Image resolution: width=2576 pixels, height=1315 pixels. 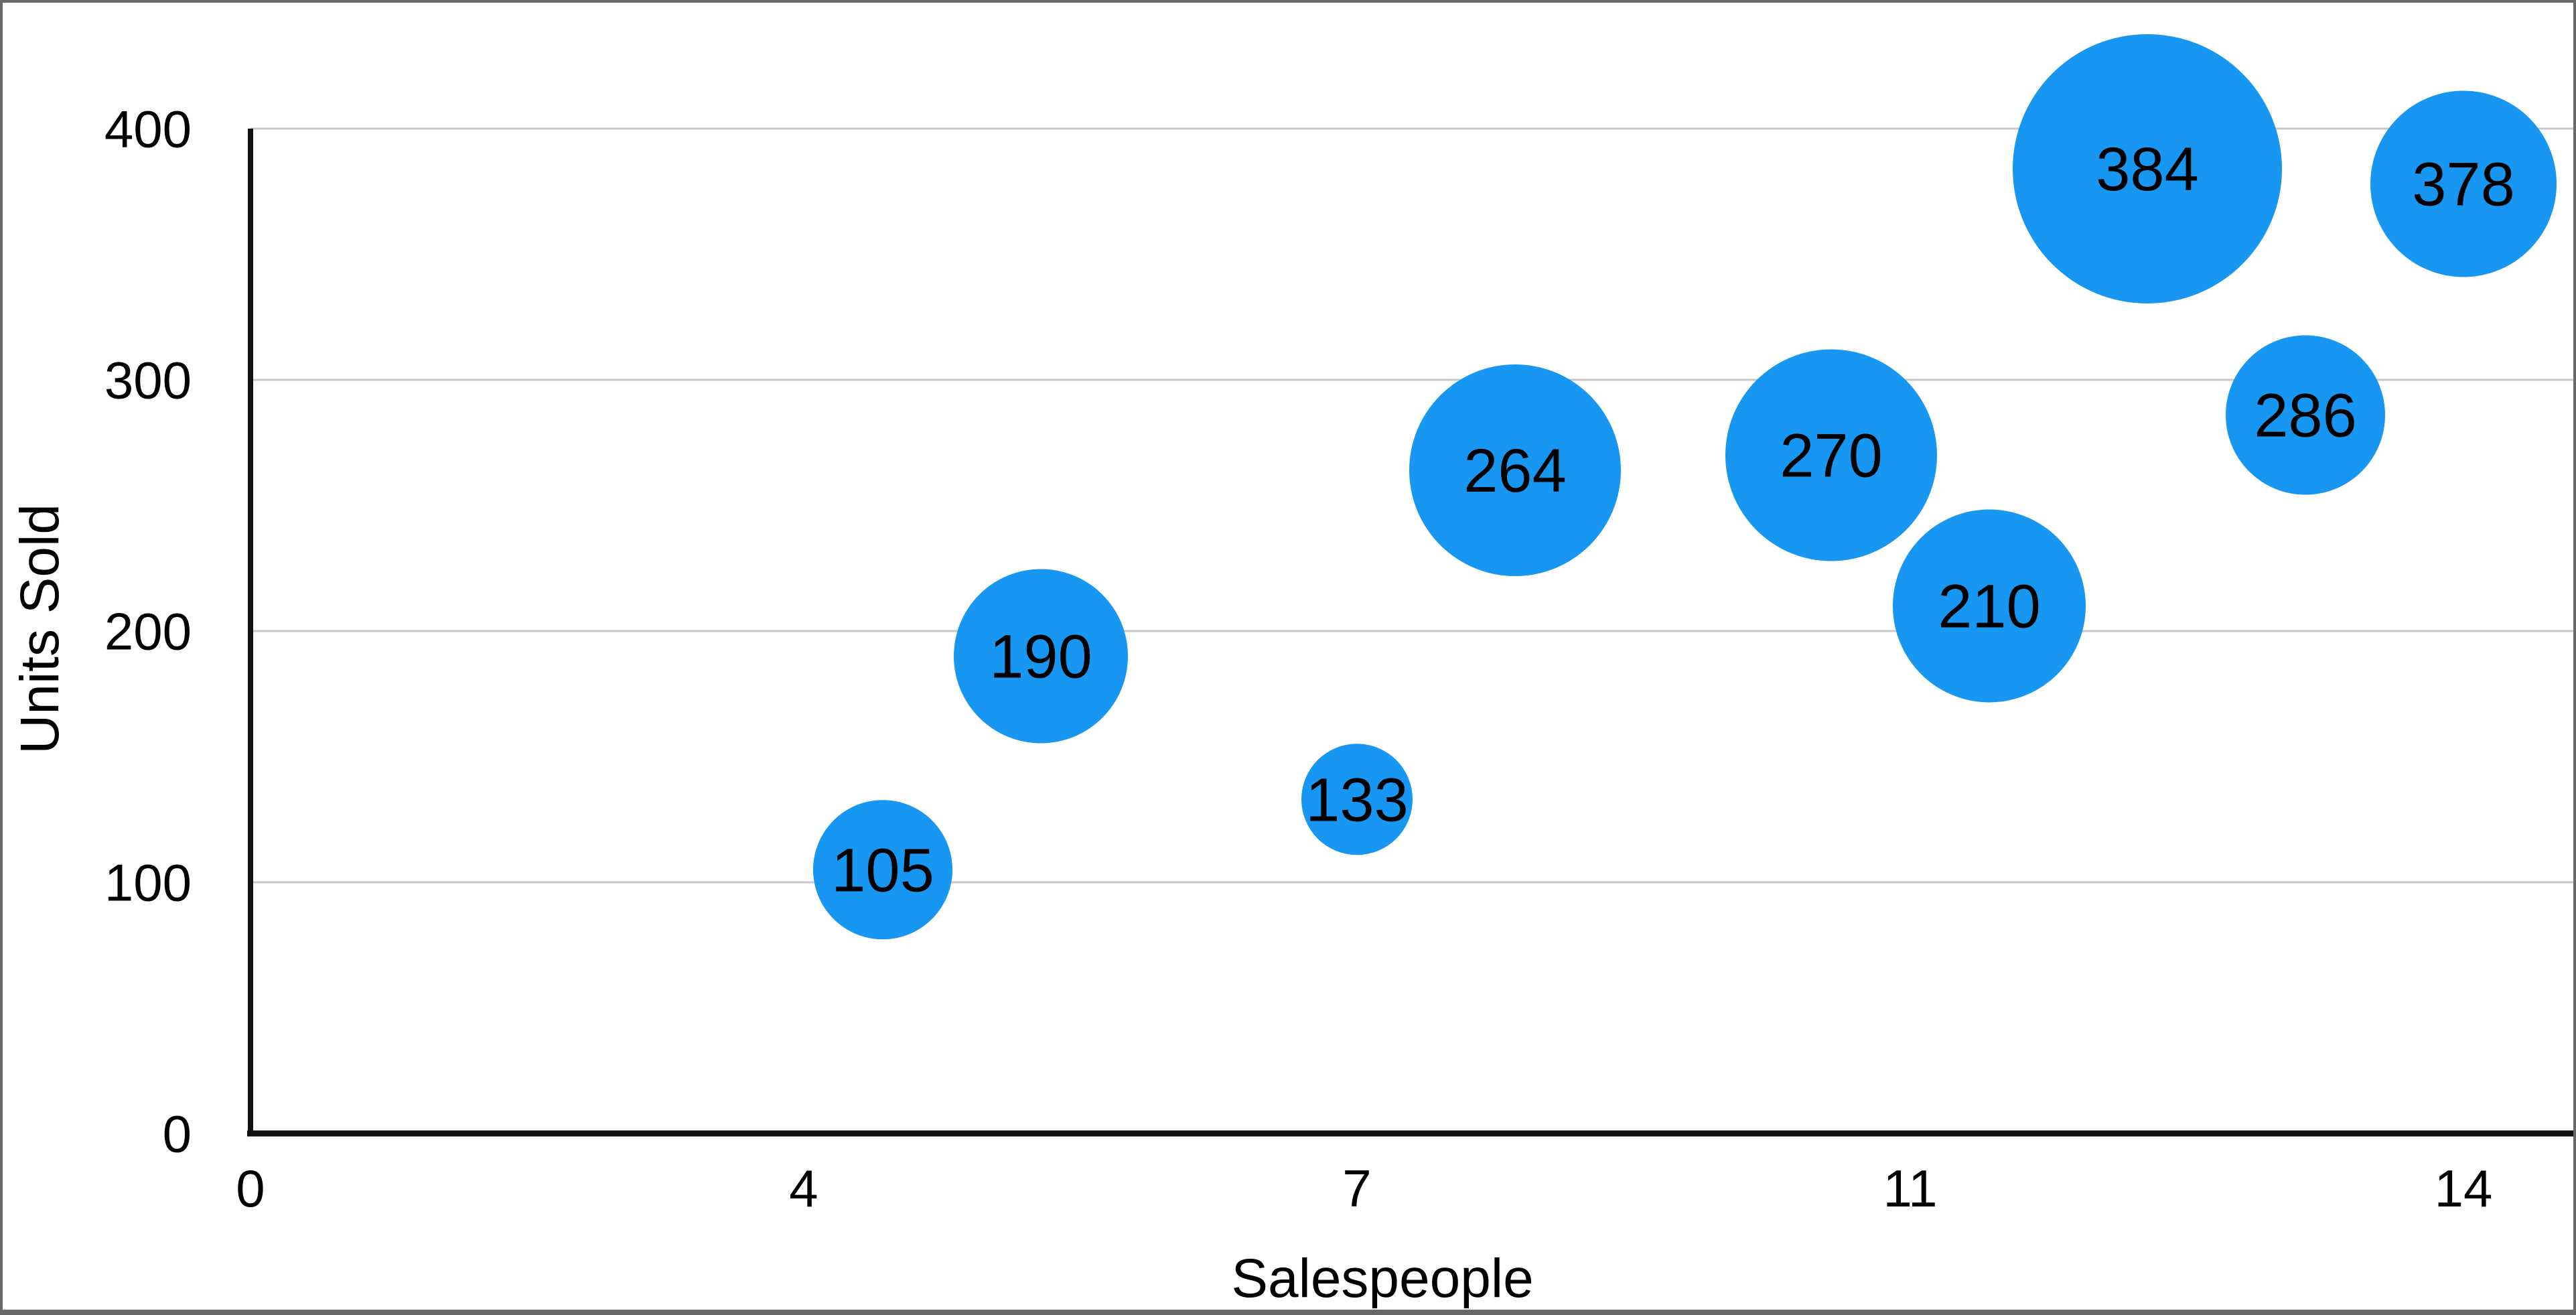 I want to click on y-tick-label-300: 300, so click(x=148, y=379).